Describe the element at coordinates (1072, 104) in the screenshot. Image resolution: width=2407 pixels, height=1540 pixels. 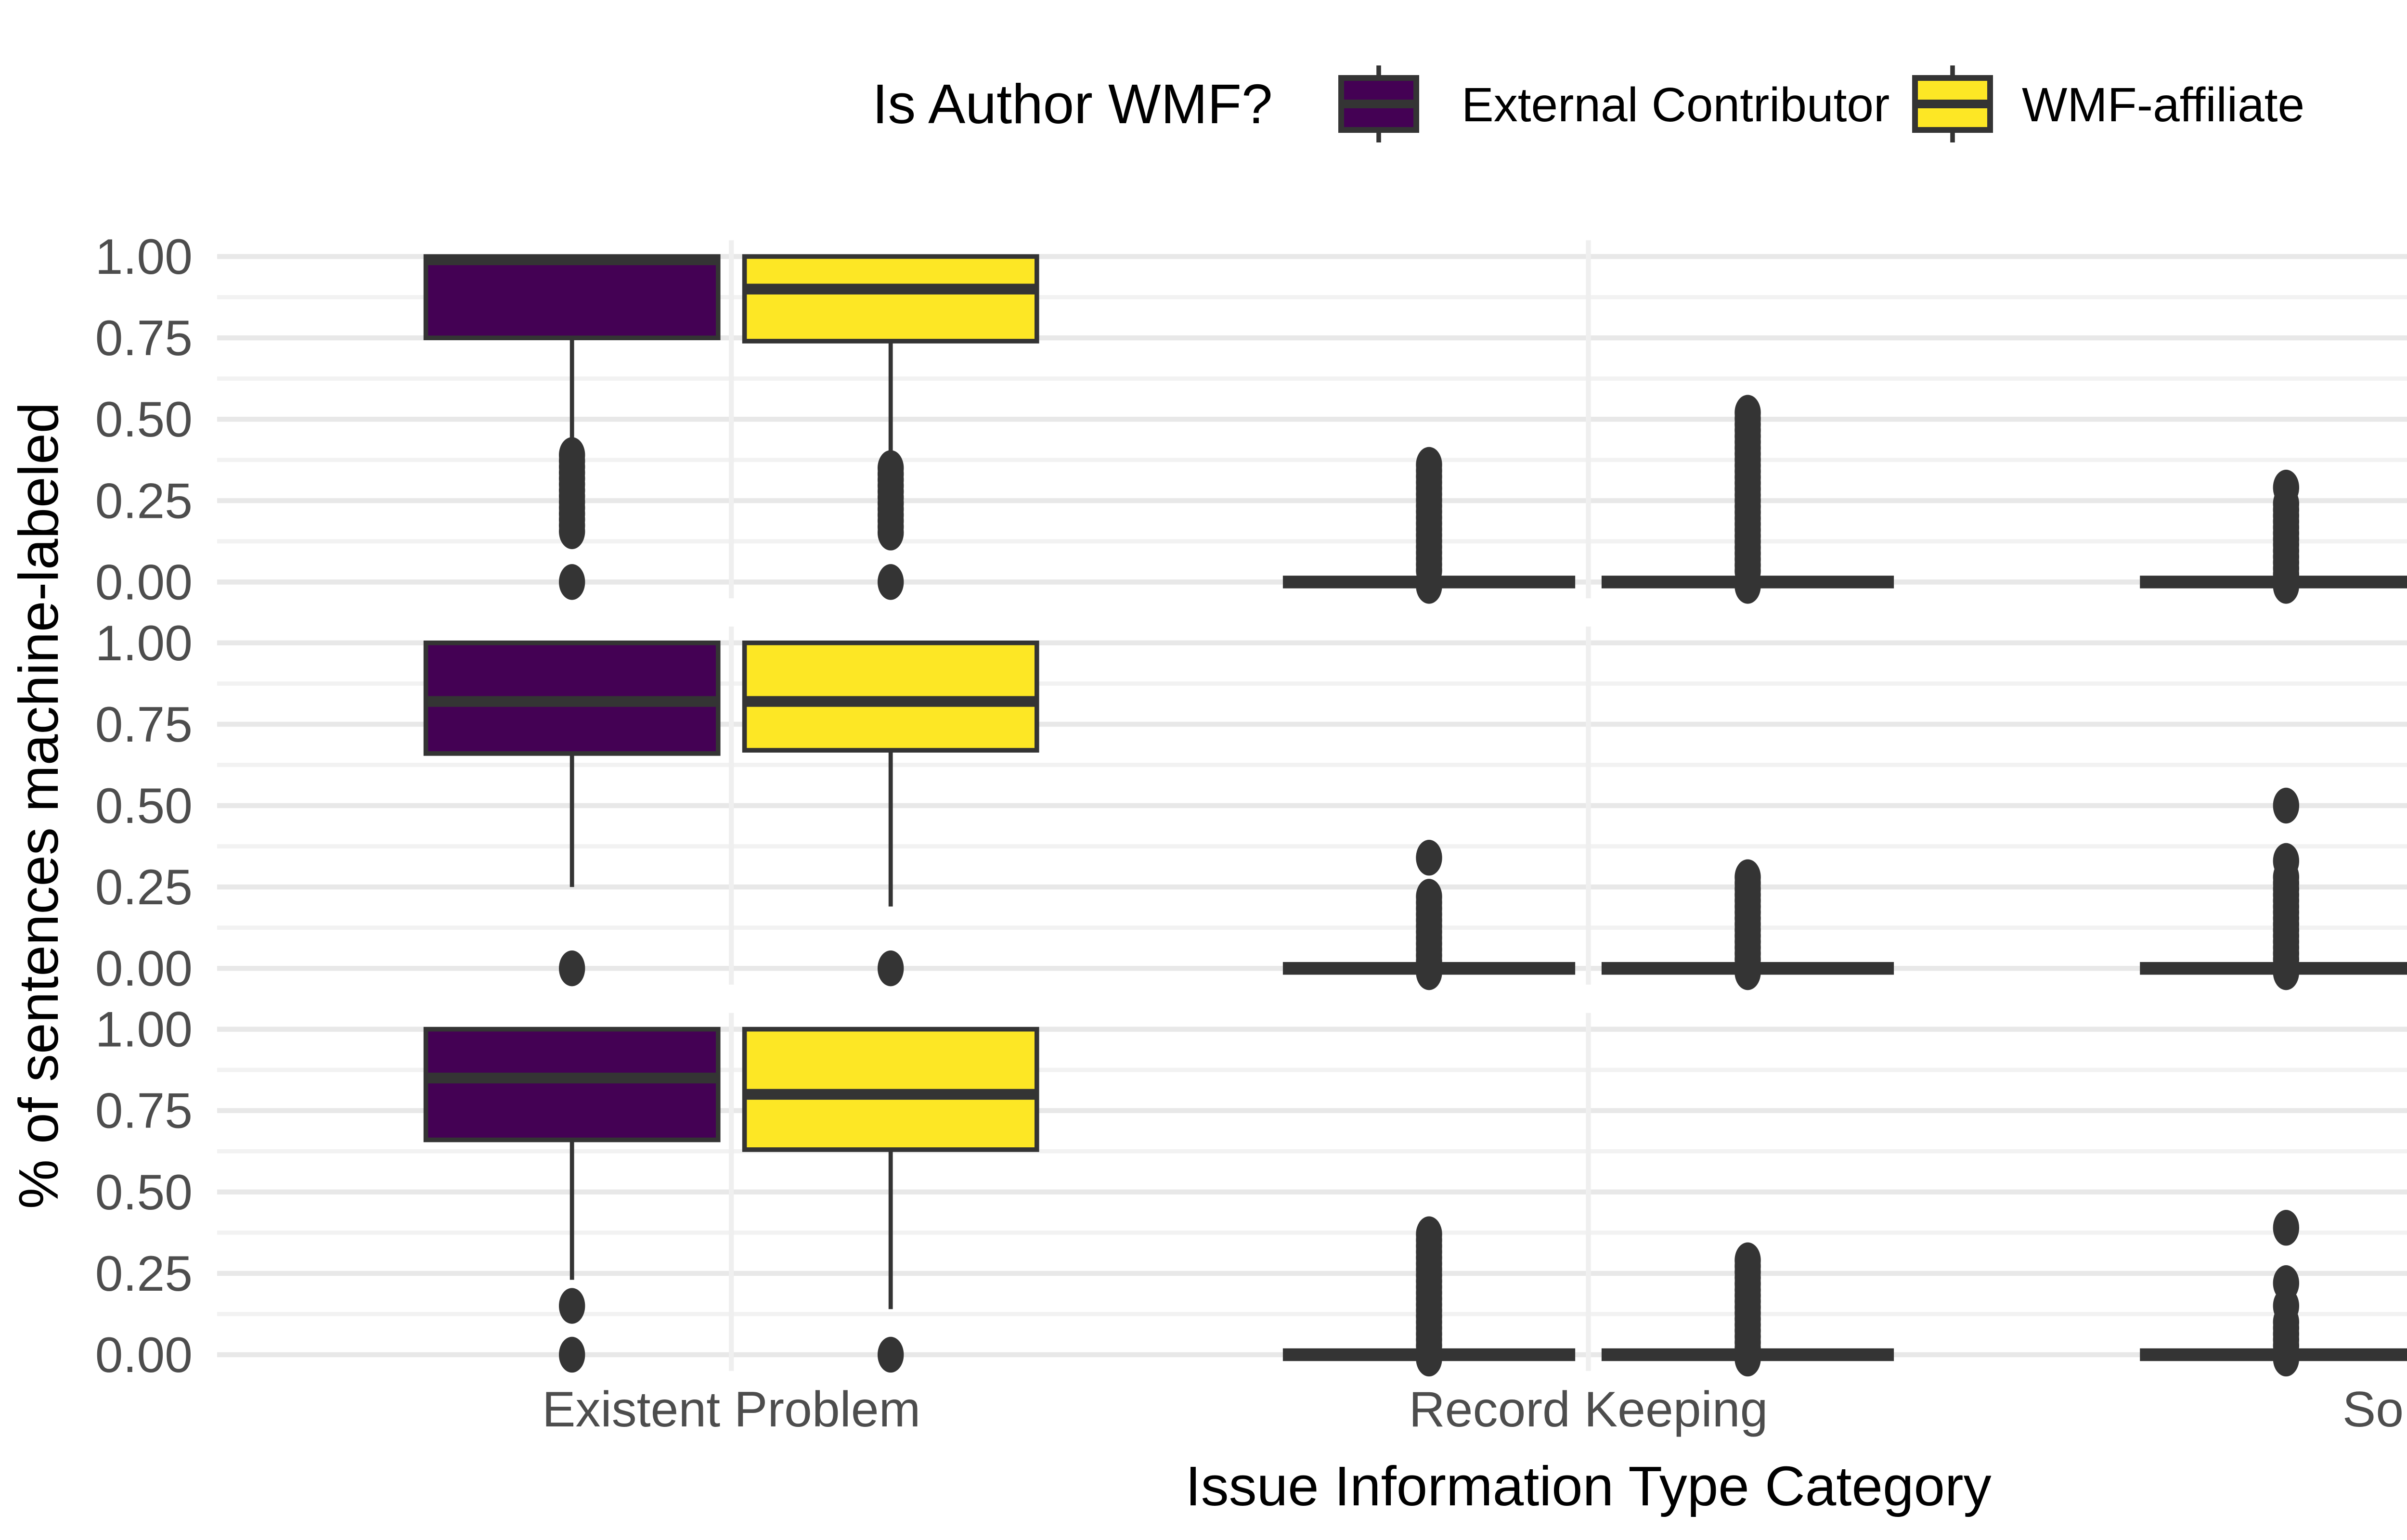
I see `legend-title: Is Author WMF?` at that location.